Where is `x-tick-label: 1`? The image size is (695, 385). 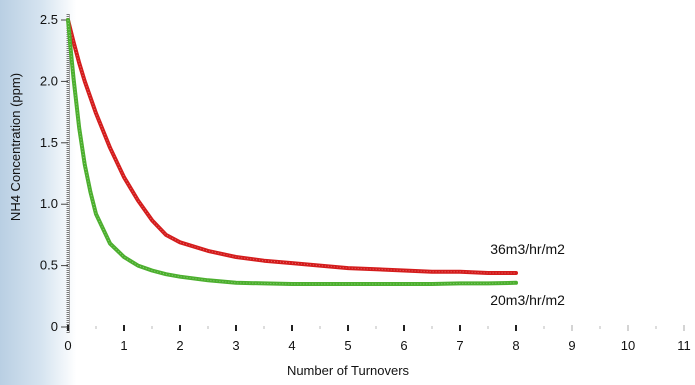 x-tick-label: 1 is located at coordinates (123, 345).